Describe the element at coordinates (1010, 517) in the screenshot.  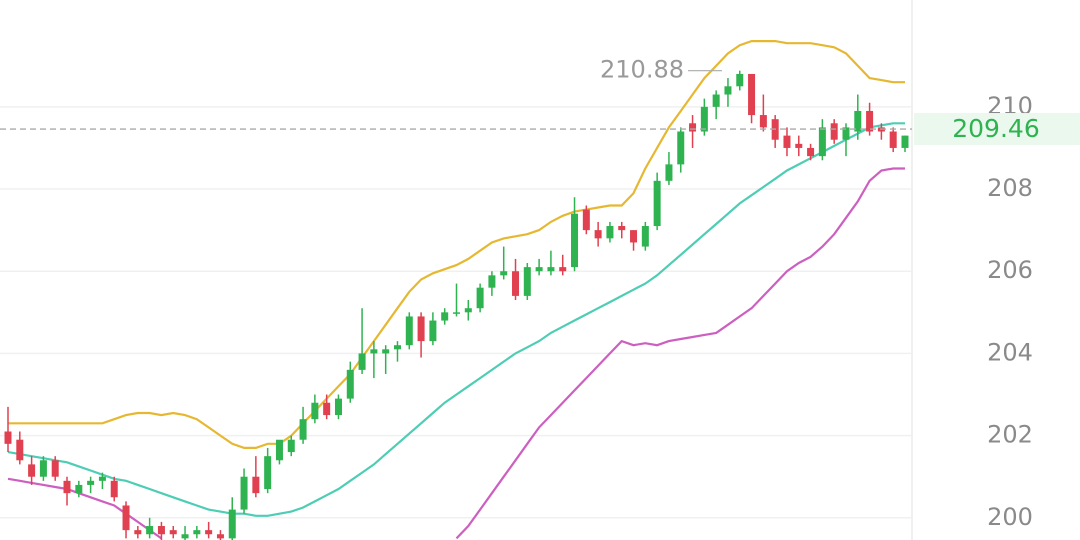
I see `y-tick-label: 200` at that location.